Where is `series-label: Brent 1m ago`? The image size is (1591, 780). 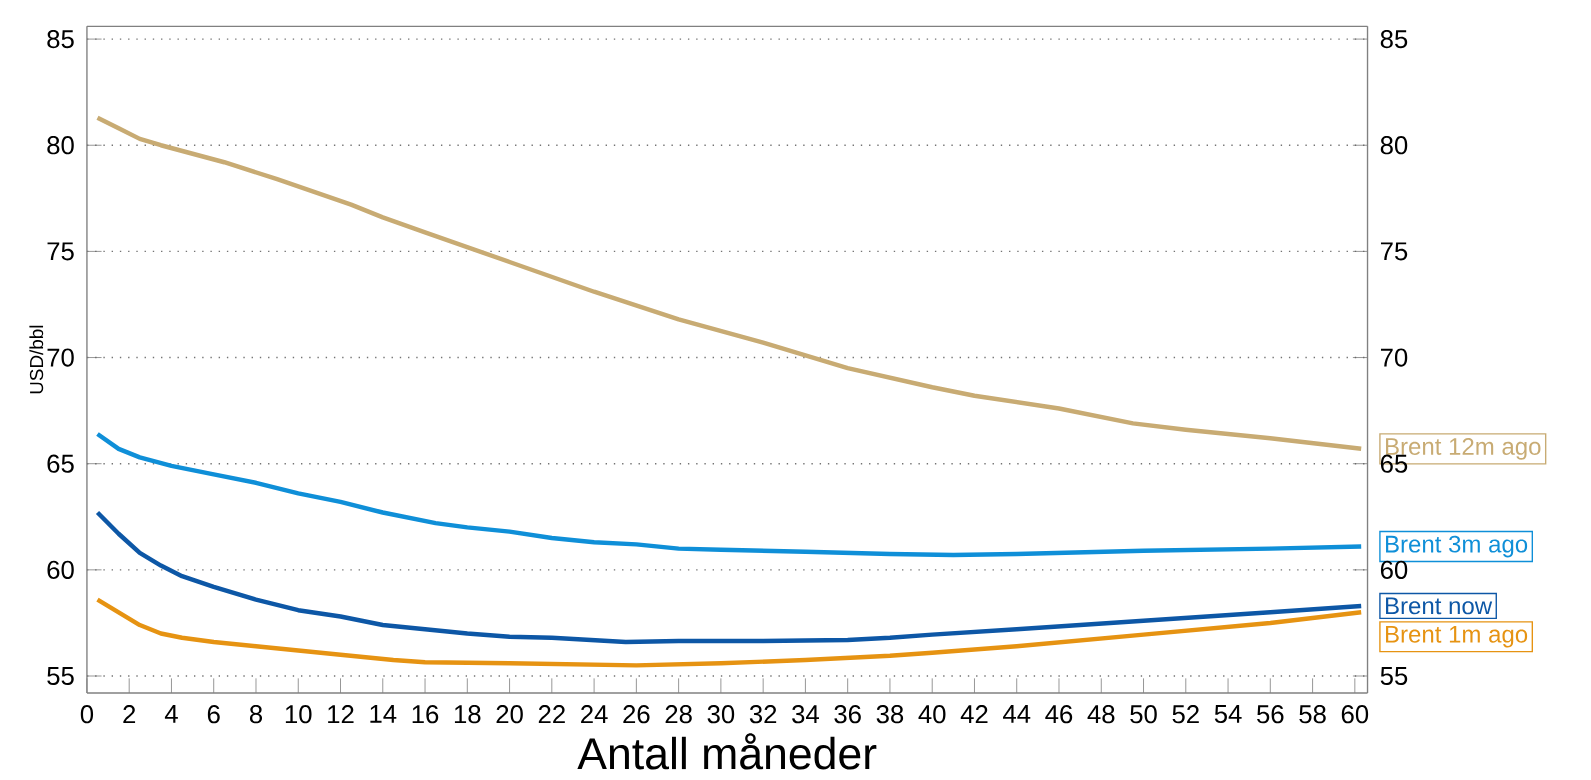
series-label: Brent 1m ago is located at coordinates (1457, 637).